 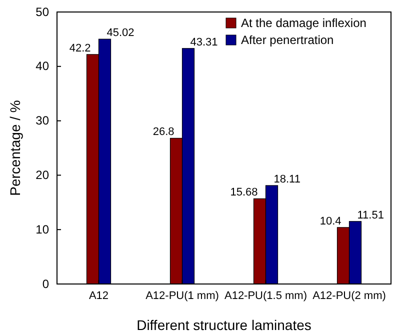 I want to click on x-tick-label: A12-PU(1 mm), so click(x=182, y=296).